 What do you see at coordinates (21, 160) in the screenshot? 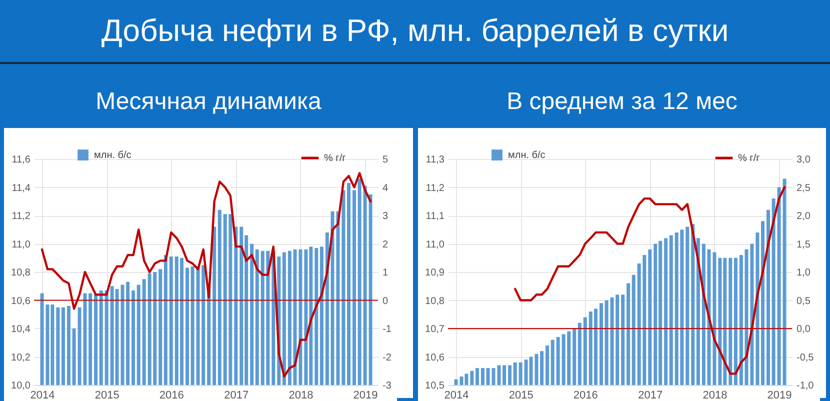
I see `y-tick-label: 11,6` at bounding box center [21, 160].